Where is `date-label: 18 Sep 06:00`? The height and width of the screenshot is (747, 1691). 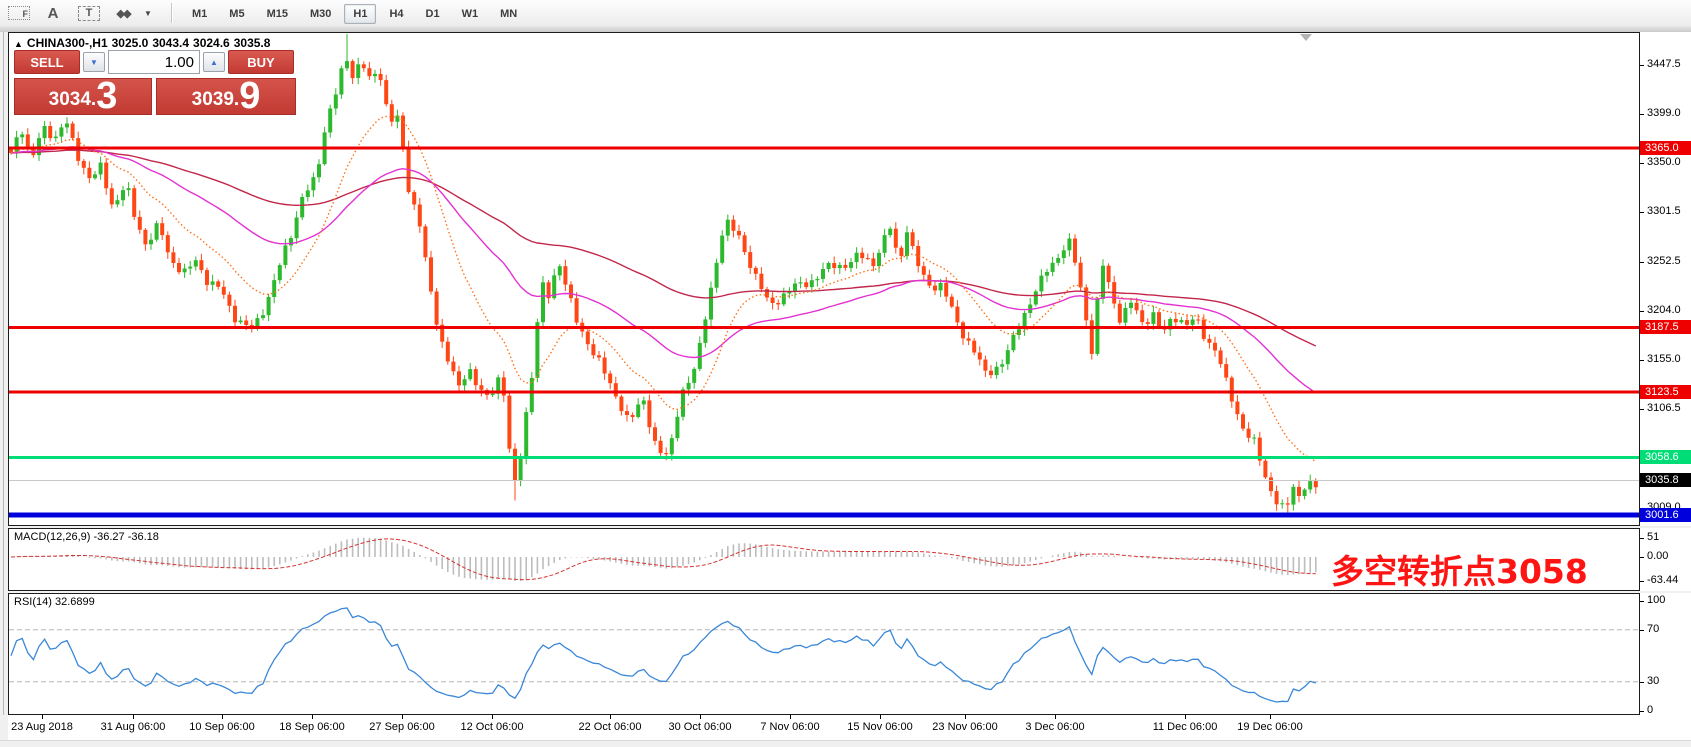
date-label: 18 Sep 06:00 is located at coordinates (312, 727).